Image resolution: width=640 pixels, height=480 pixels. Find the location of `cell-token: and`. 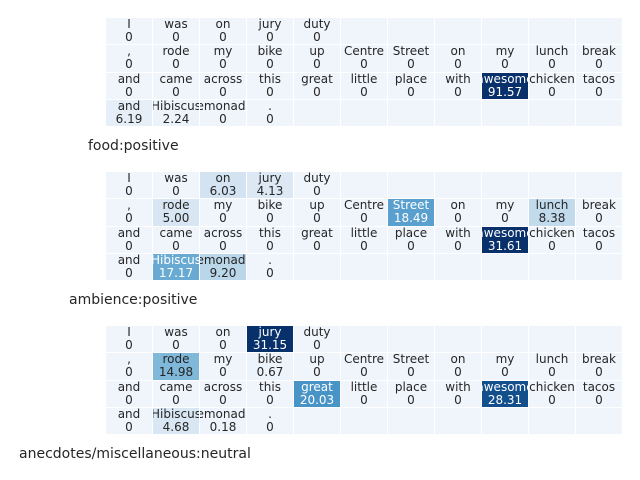

cell-token: and is located at coordinates (129, 233).